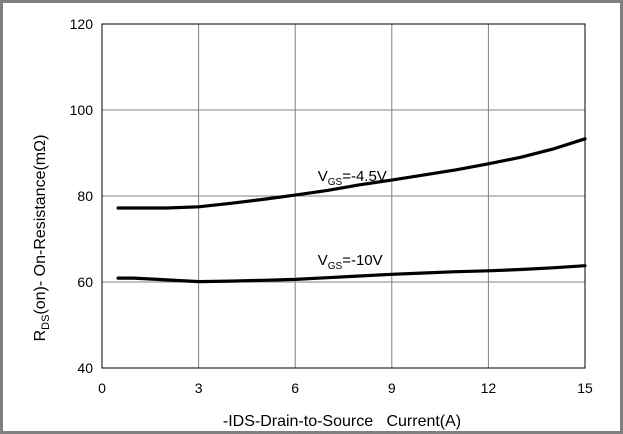  Describe the element at coordinates (85, 282) in the screenshot. I see `y-tick-label: 60` at that location.